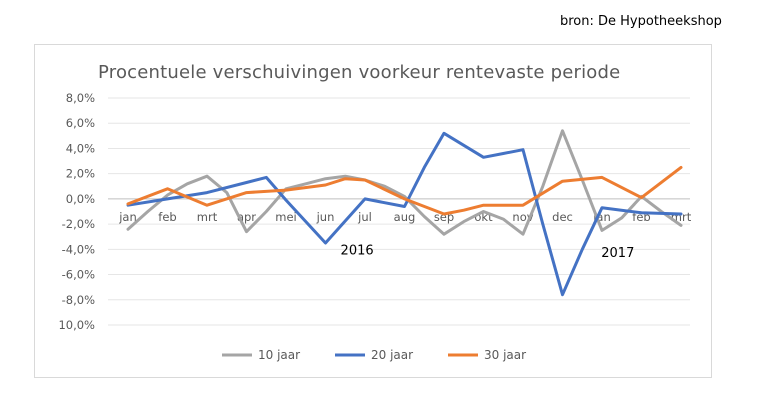  Describe the element at coordinates (641, 21) in the screenshot. I see `source-label: bron: De Hypotheekshop` at that location.